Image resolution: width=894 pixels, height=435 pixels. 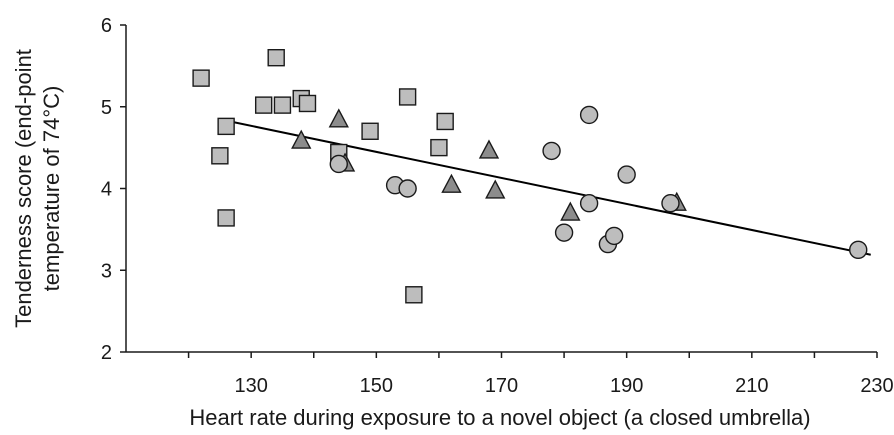 What do you see at coordinates (106, 108) in the screenshot?
I see `y-tick-label: 5` at bounding box center [106, 108].